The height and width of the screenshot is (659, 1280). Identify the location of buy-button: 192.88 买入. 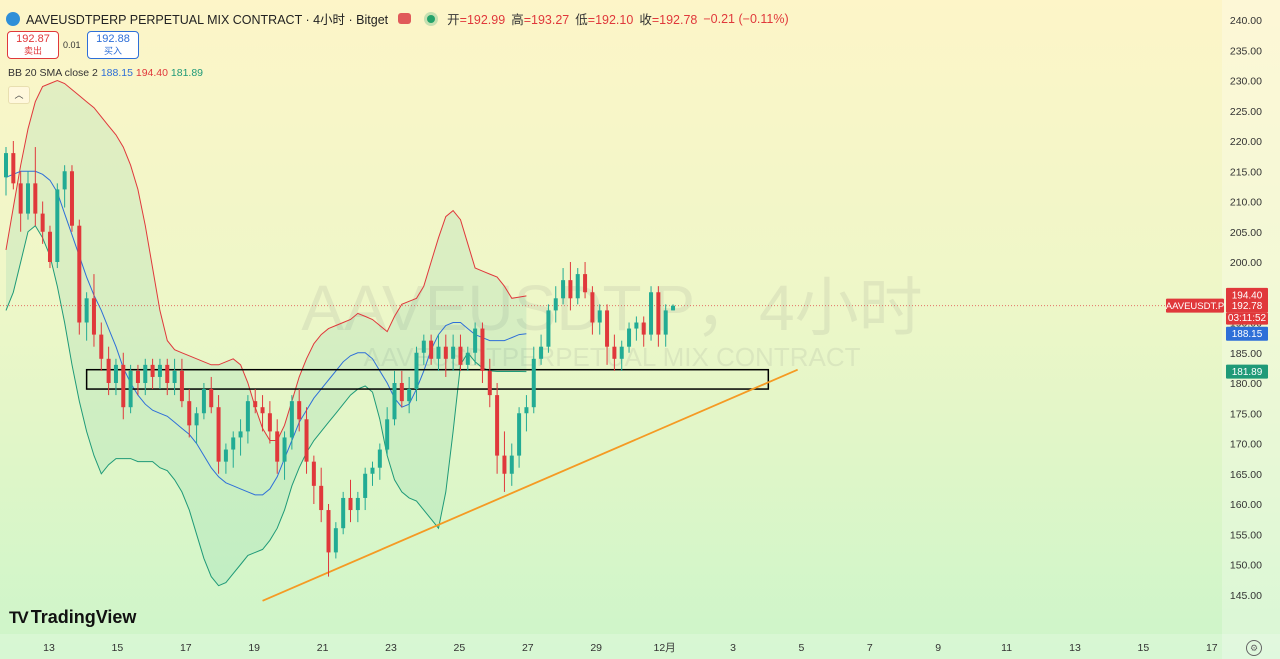
(113, 45).